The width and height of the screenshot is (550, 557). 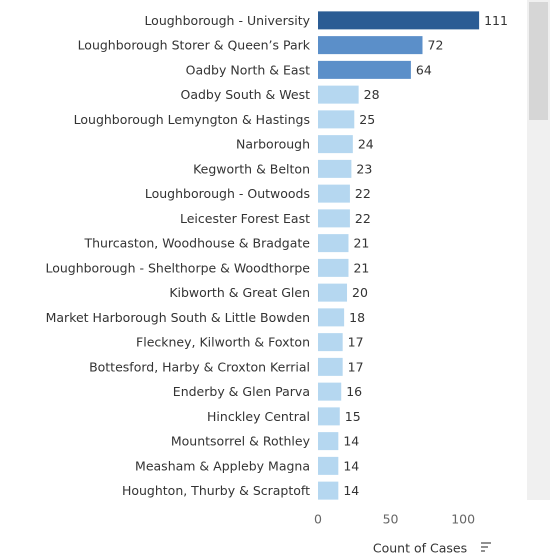 I want to click on value-label: 72, so click(x=436, y=45).